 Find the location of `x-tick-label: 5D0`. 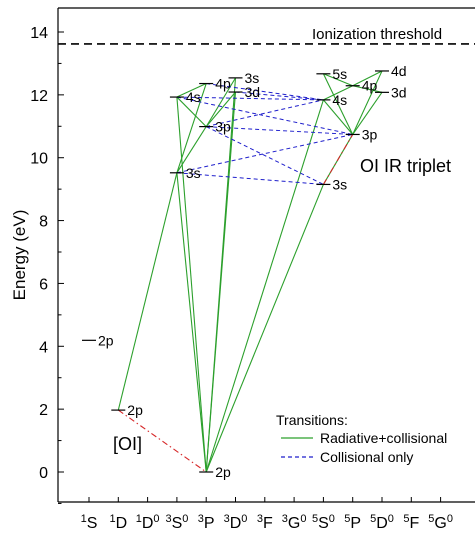

x-tick-label: 5D0 is located at coordinates (382, 522).